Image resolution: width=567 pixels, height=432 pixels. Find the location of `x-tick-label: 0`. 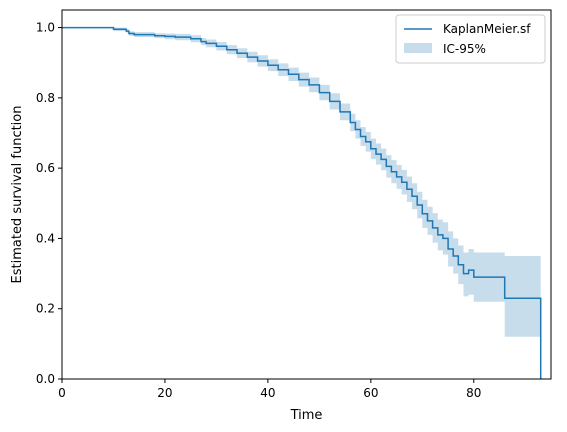

x-tick-label: 0 is located at coordinates (62, 393).